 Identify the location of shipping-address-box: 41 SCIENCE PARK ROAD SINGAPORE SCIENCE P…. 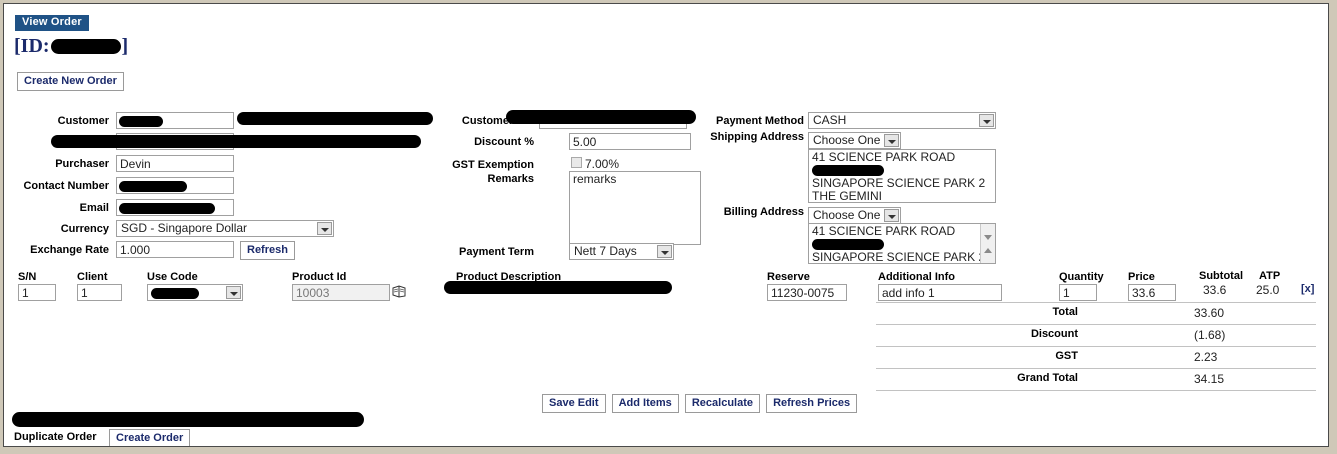
(902, 176).